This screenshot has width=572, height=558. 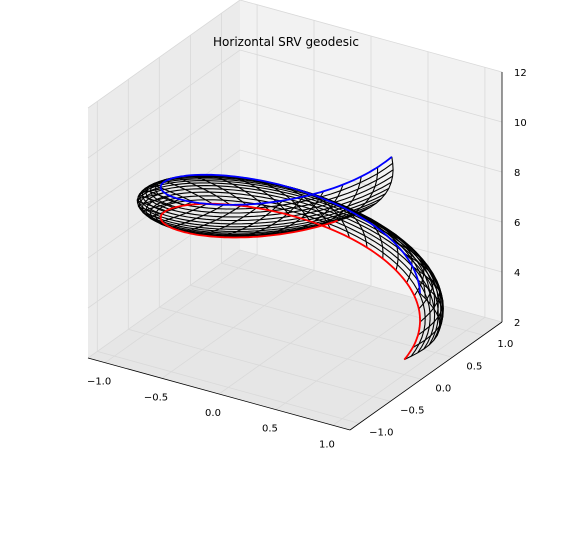 I want to click on x-axis-line, so click(x=219, y=394).